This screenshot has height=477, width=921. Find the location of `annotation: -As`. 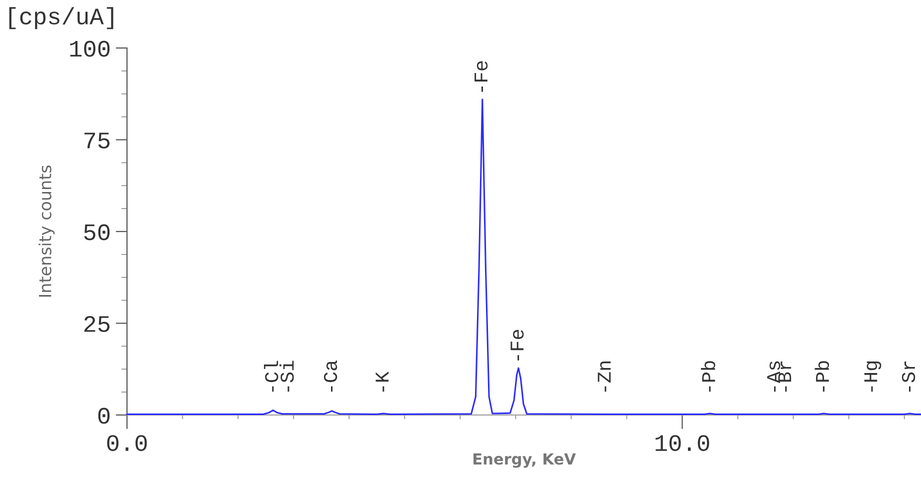

annotation: -As is located at coordinates (773, 376).